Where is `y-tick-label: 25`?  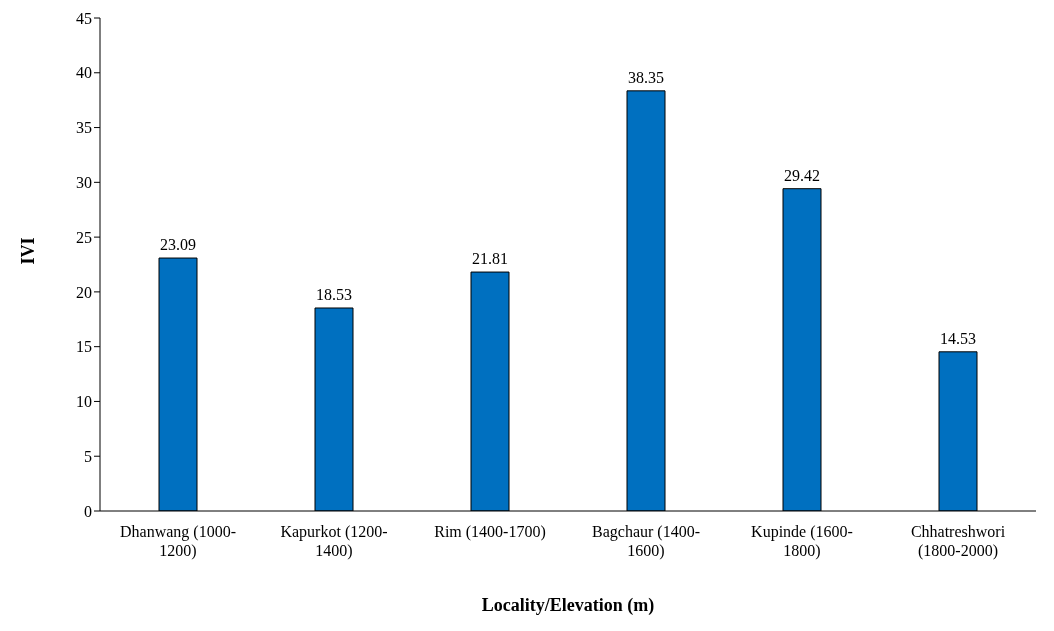
y-tick-label: 25 is located at coordinates (84, 237).